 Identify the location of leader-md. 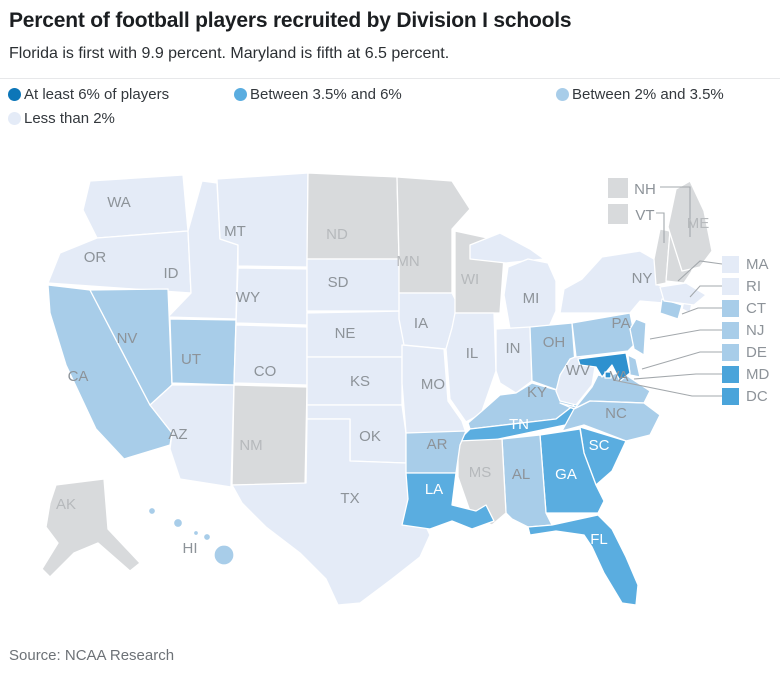
(677, 376).